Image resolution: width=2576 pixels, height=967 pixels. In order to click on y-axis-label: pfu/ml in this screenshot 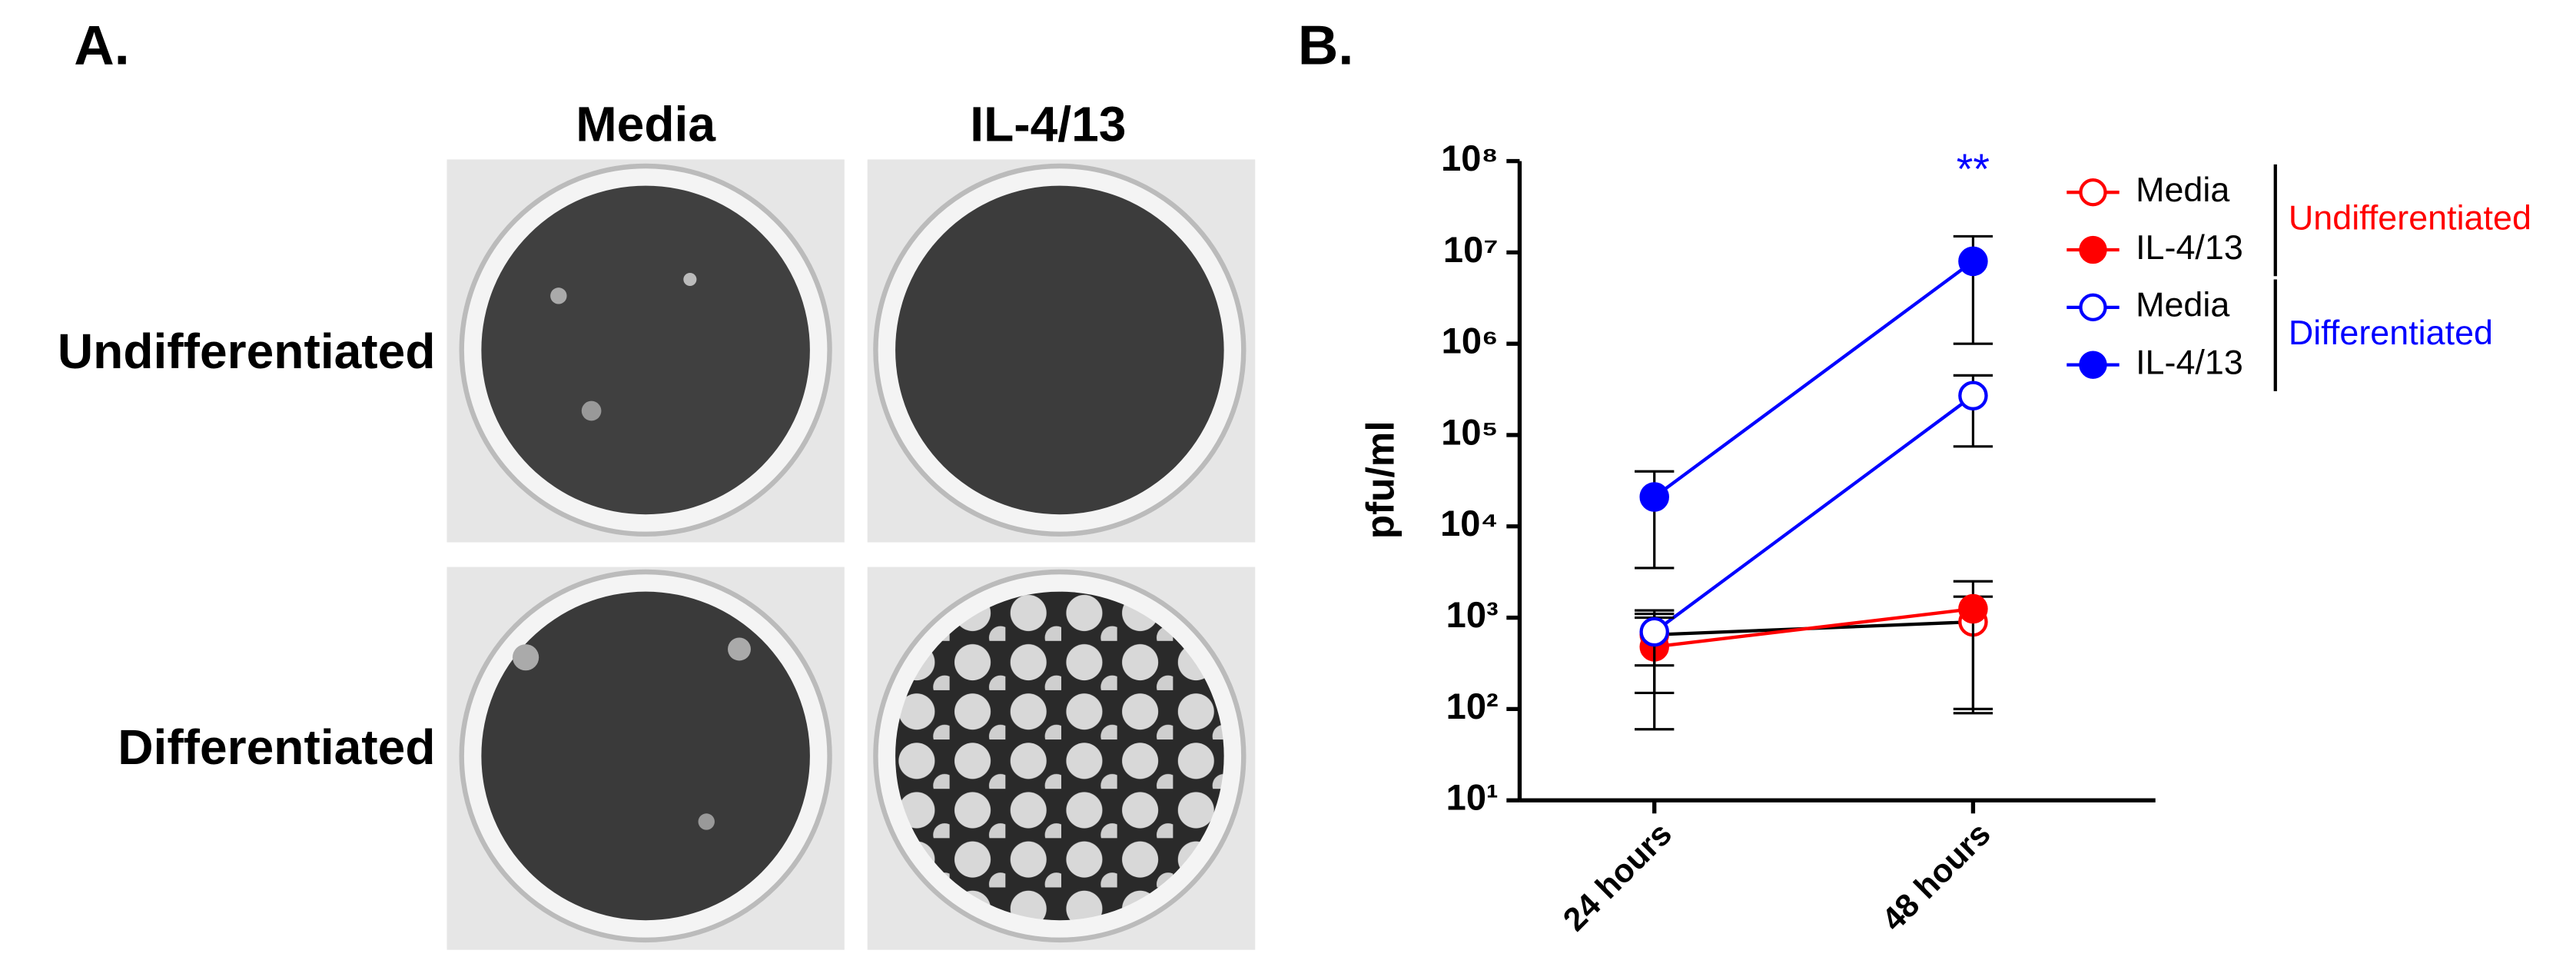, I will do `click(1381, 479)`.